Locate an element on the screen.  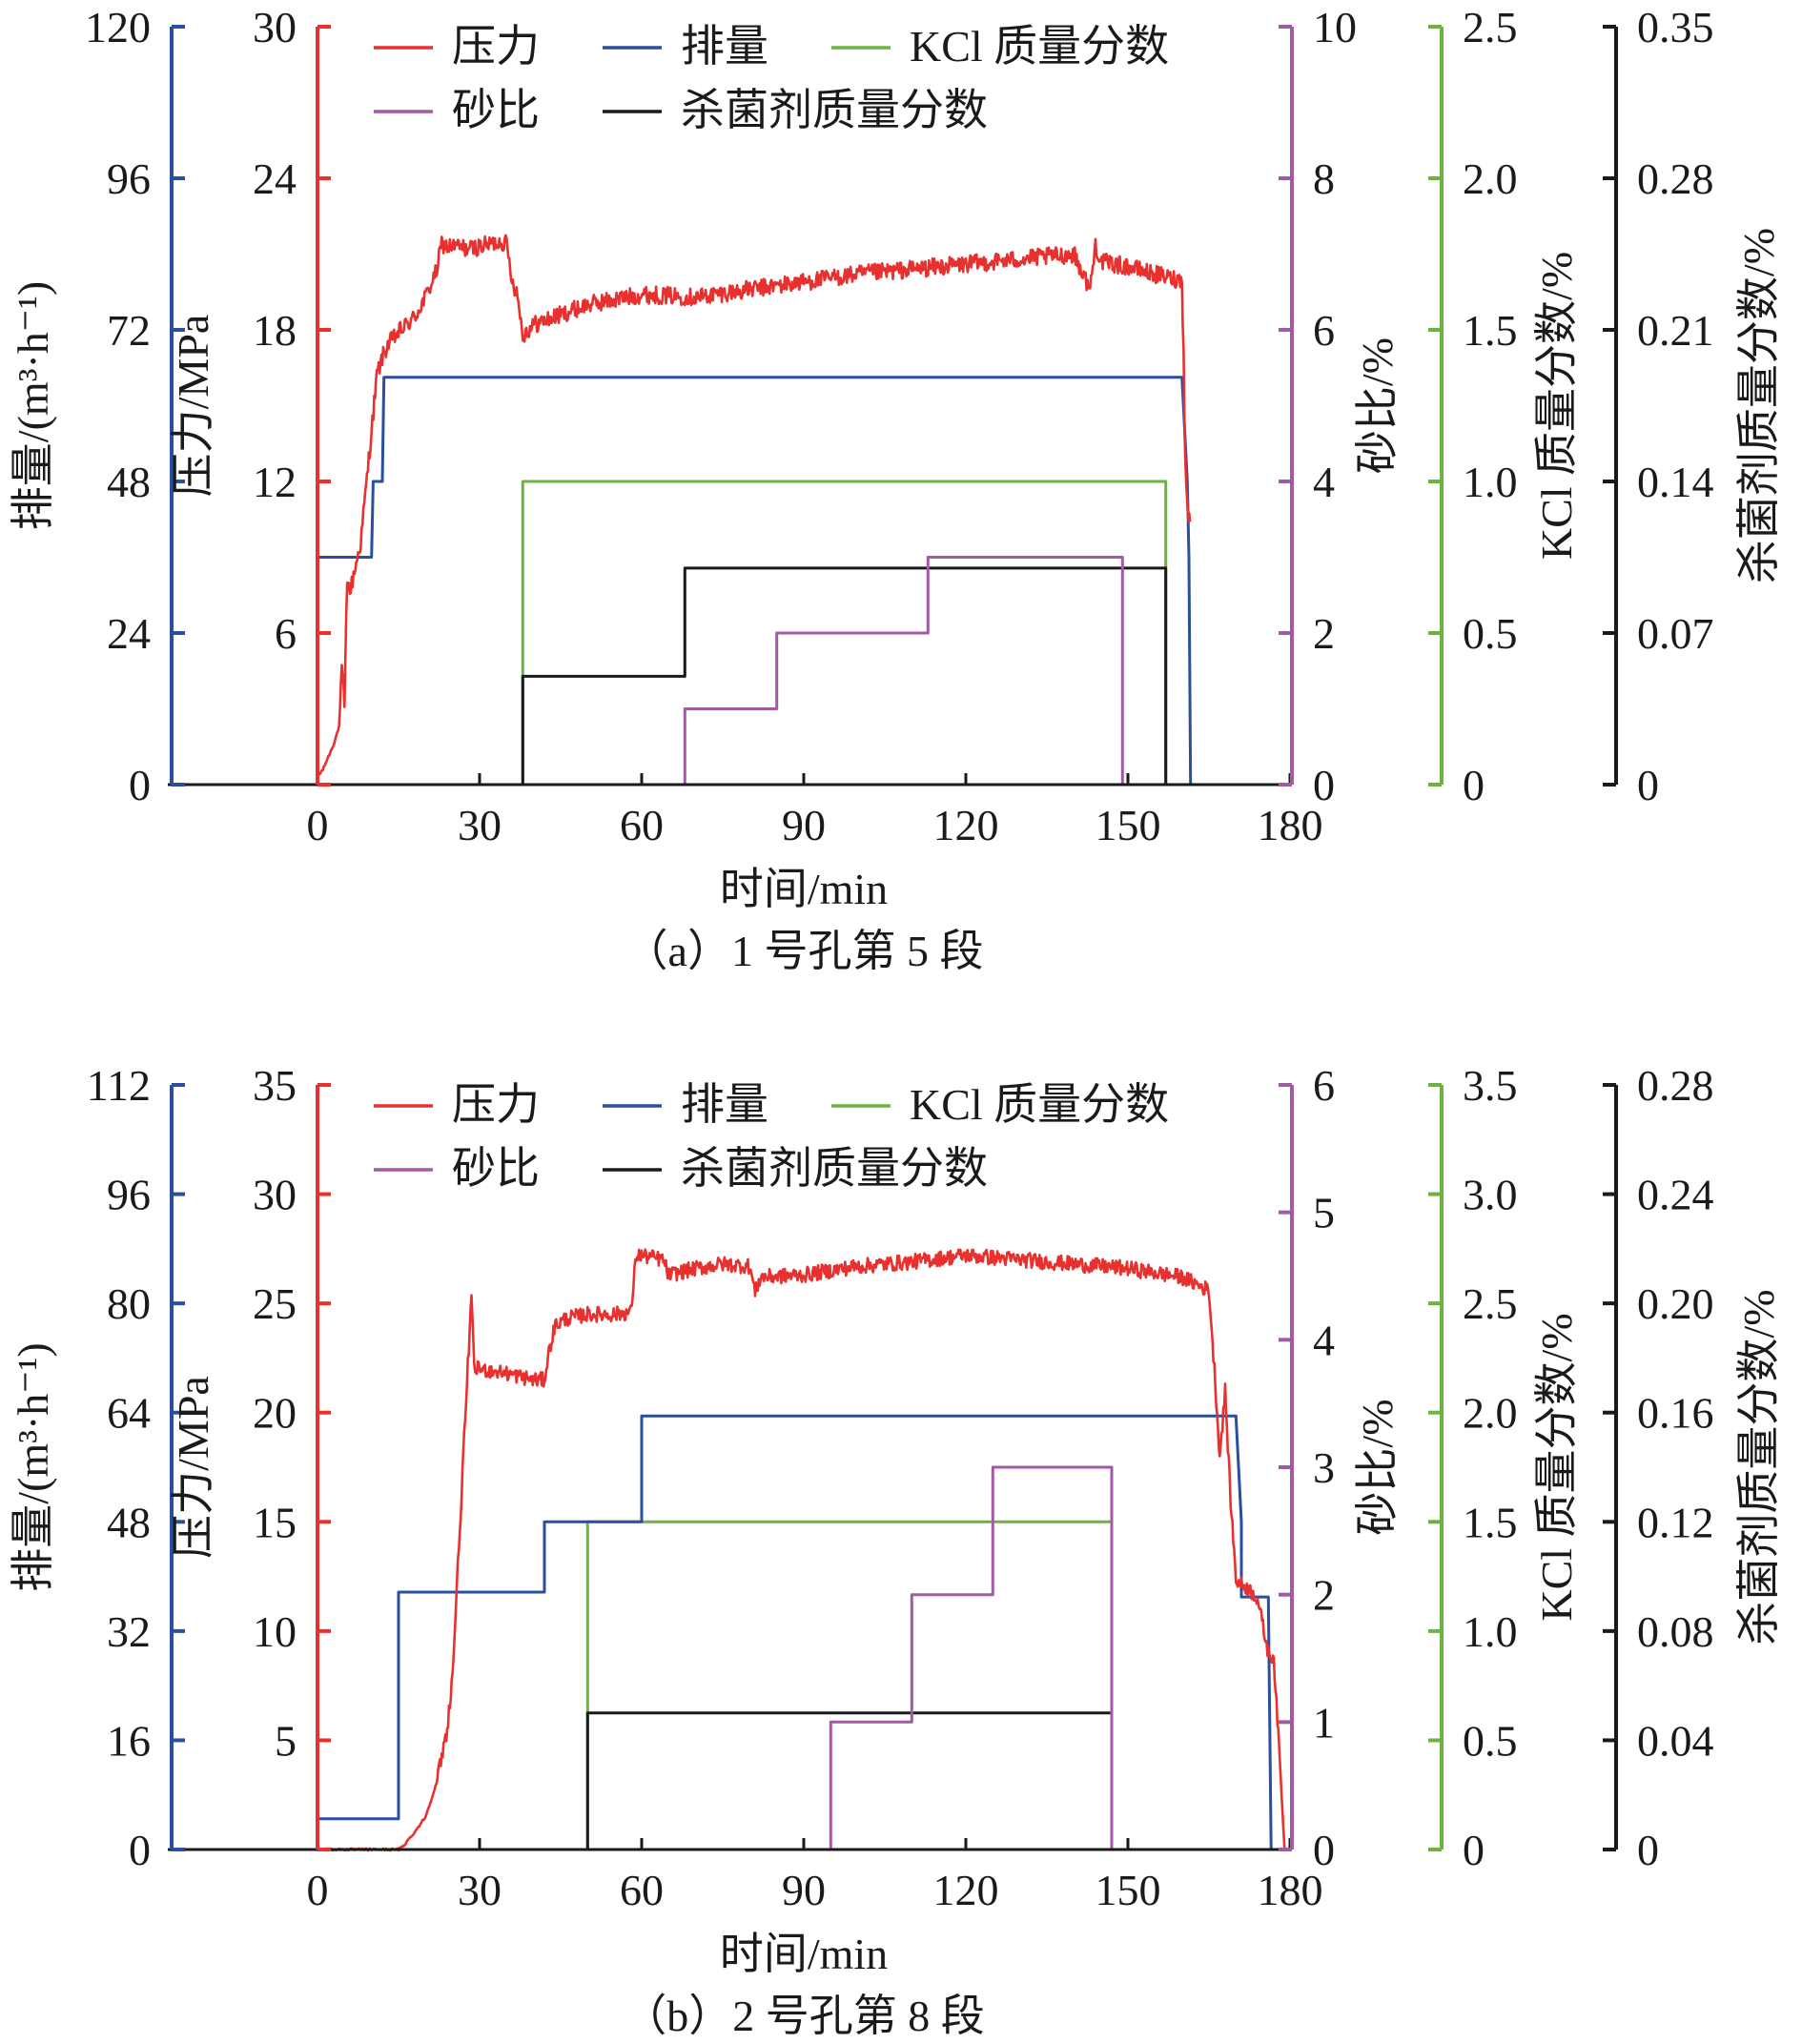
y-tick-label-sand: 8 is located at coordinates (1324, 178).